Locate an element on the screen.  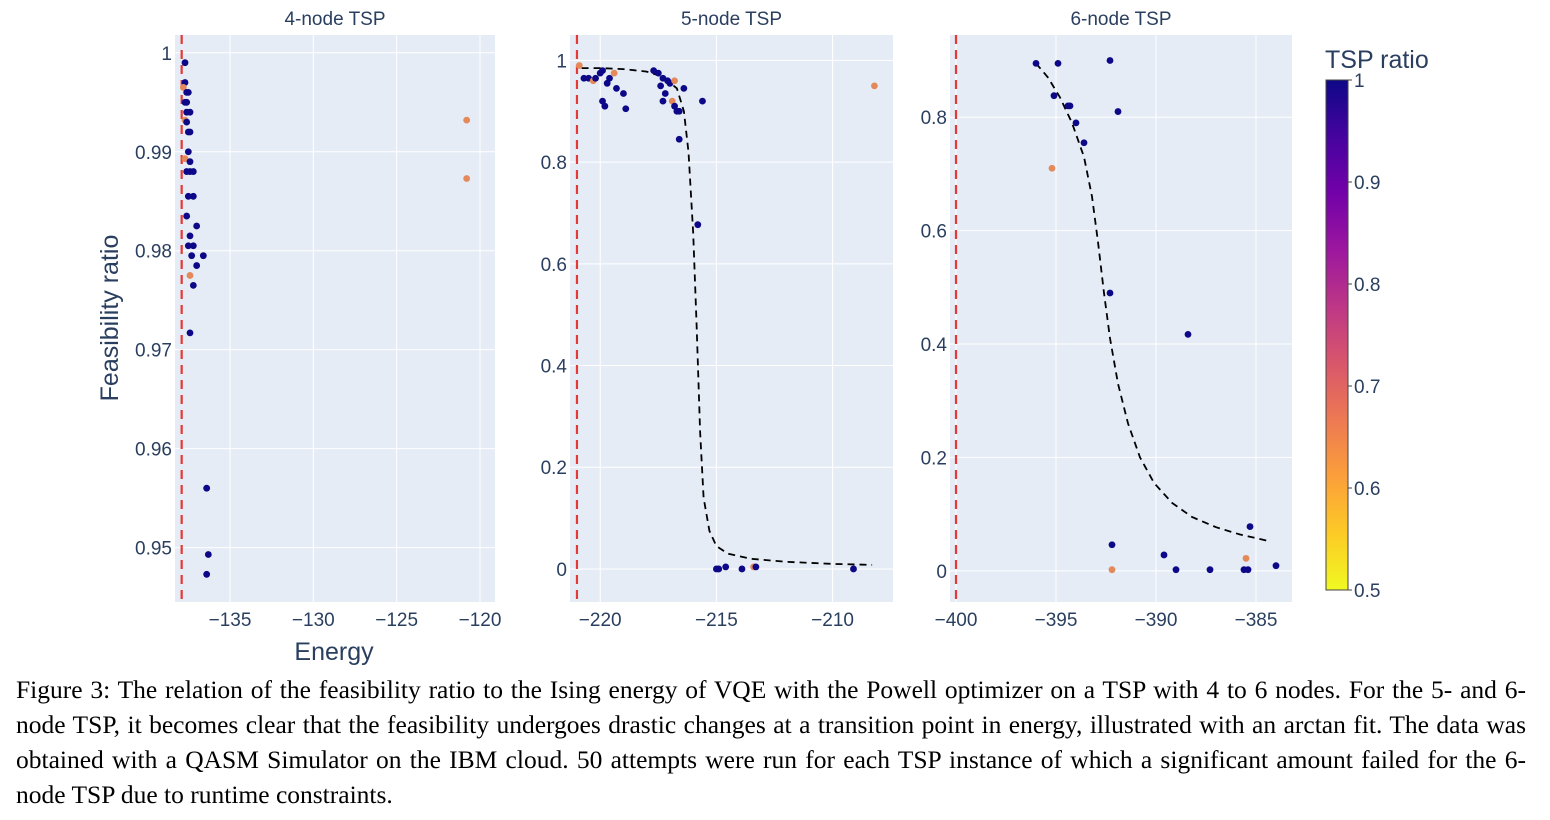
colorbar-tick-label: 0.8 is located at coordinates (1367, 285).